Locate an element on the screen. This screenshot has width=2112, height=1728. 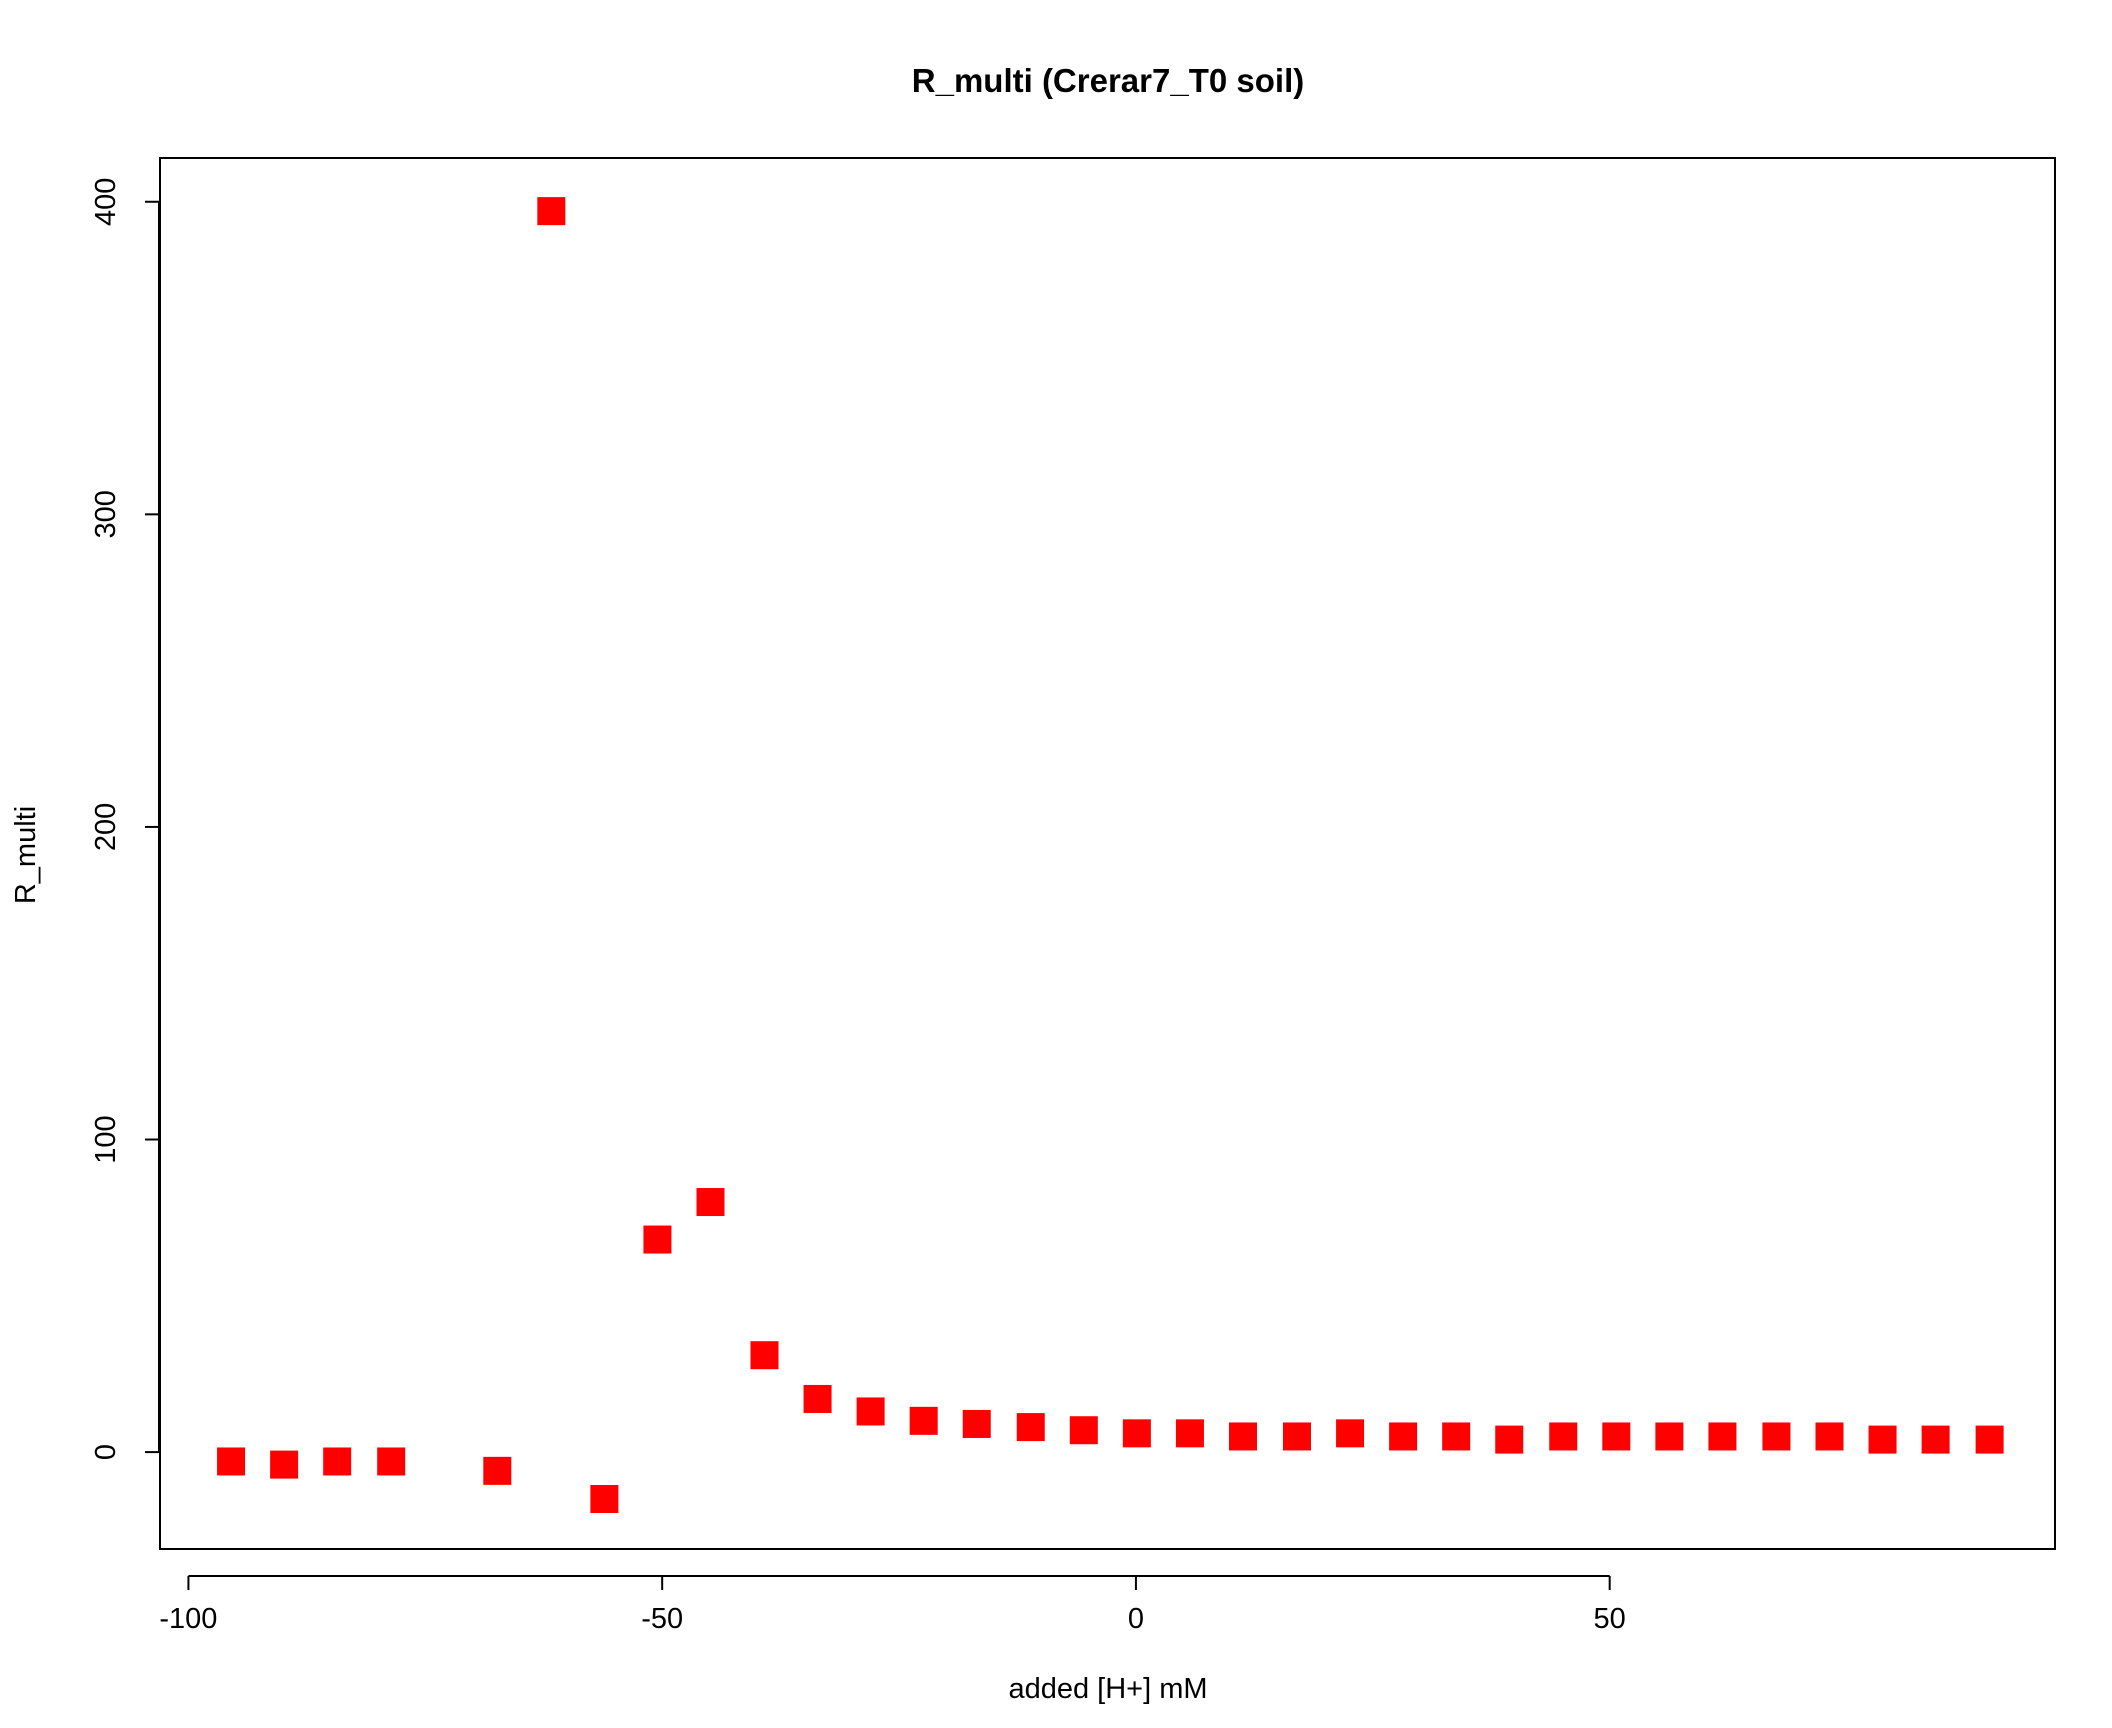
x-tick-label: -100 is located at coordinates (188, 1619).